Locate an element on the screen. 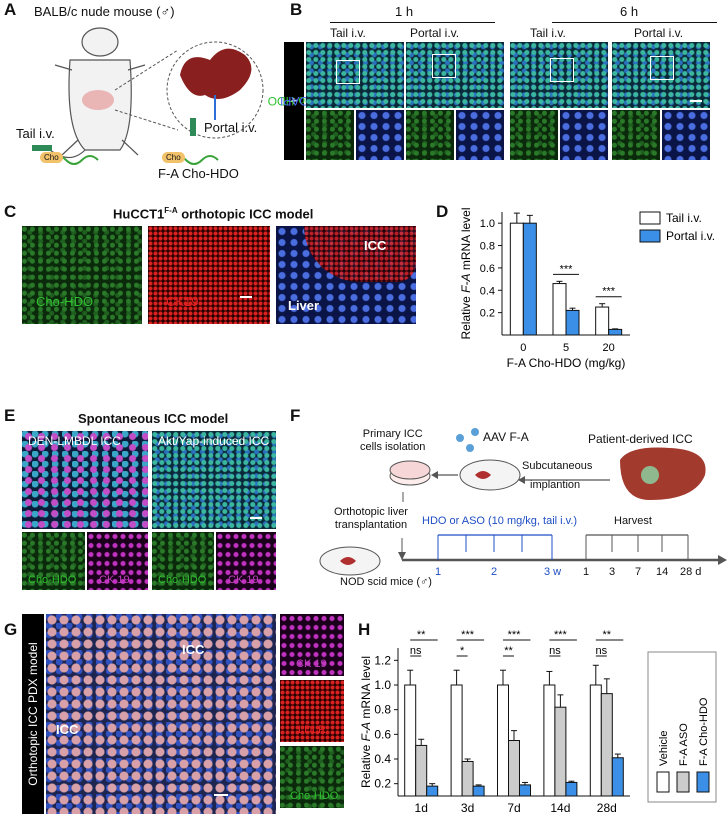 This screenshot has width=727, height=818. d-legend-label: Portal i.v. is located at coordinates (690, 236).